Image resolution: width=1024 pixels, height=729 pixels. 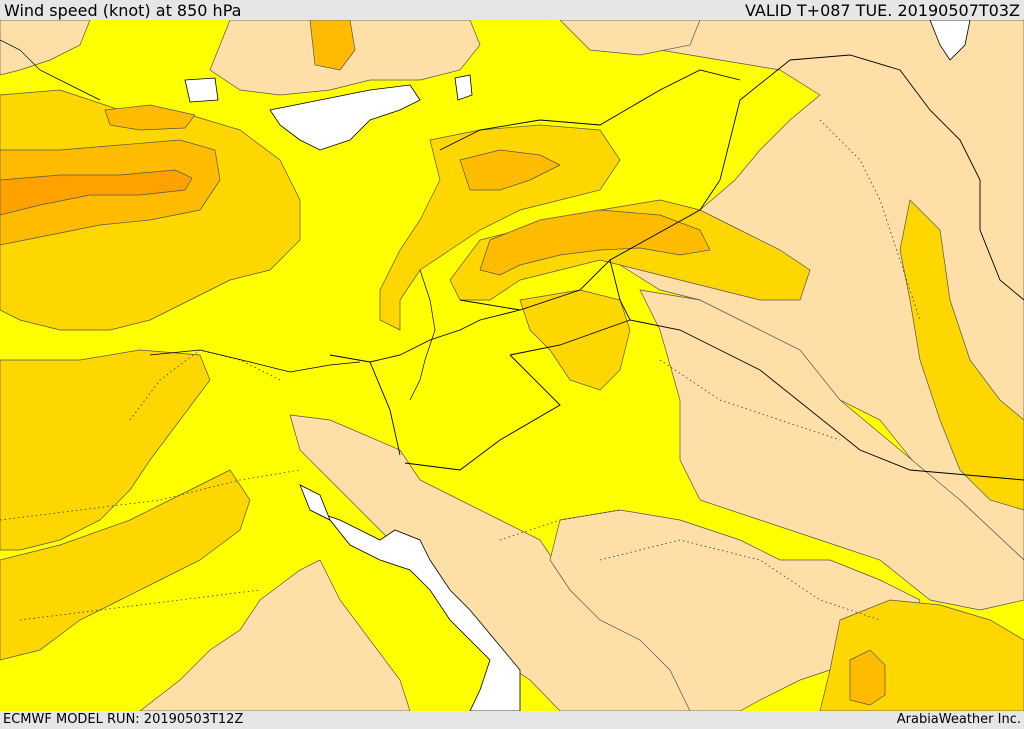 I want to click on core-syria, so click(x=595, y=242).